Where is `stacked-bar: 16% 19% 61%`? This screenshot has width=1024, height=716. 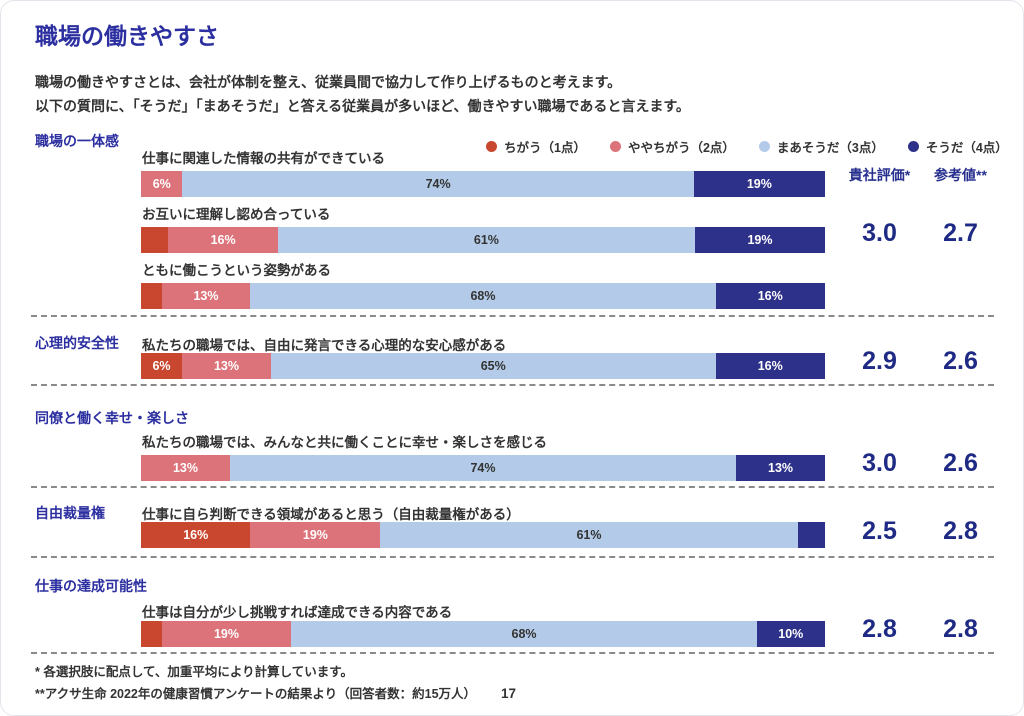 stacked-bar: 16% 19% 61% is located at coordinates (483, 535).